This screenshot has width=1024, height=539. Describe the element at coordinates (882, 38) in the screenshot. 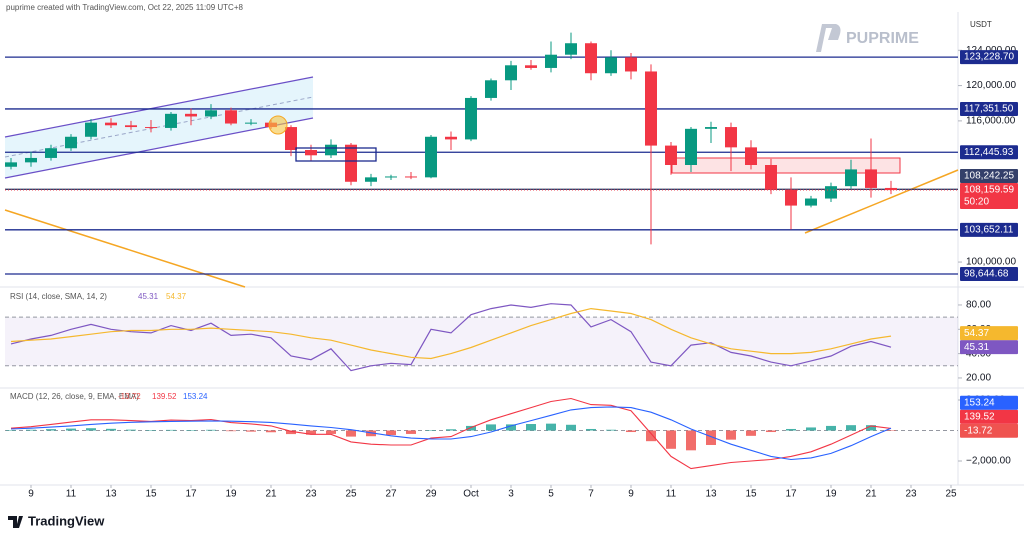

I see `watermark: PUPRIME` at that location.